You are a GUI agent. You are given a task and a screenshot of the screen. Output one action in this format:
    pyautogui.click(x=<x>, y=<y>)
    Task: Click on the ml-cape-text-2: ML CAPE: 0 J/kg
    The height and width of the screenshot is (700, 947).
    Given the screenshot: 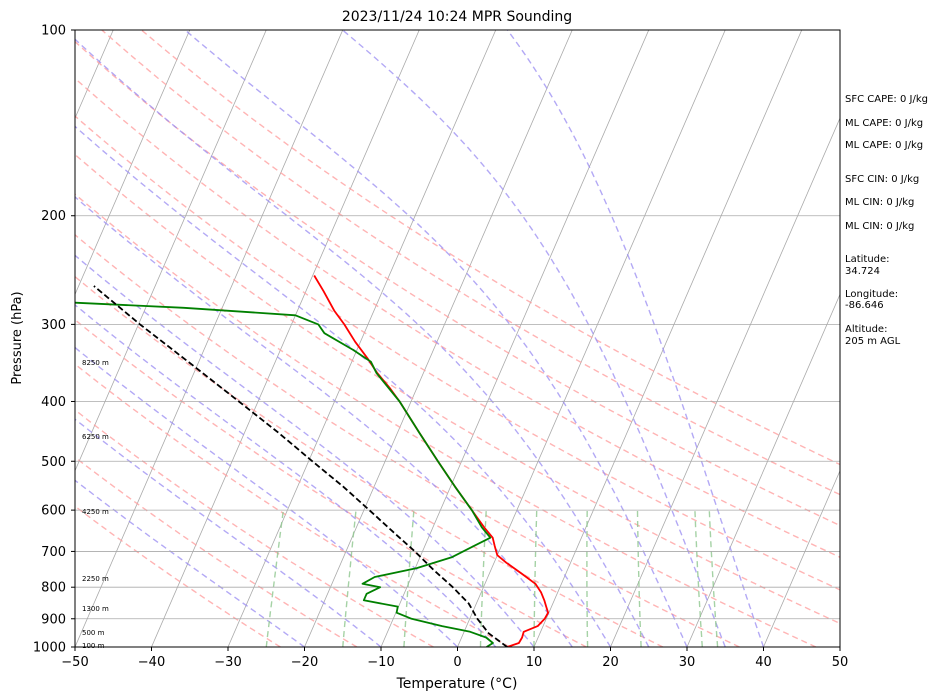 What is the action you would take?
    pyautogui.click(x=884, y=145)
    